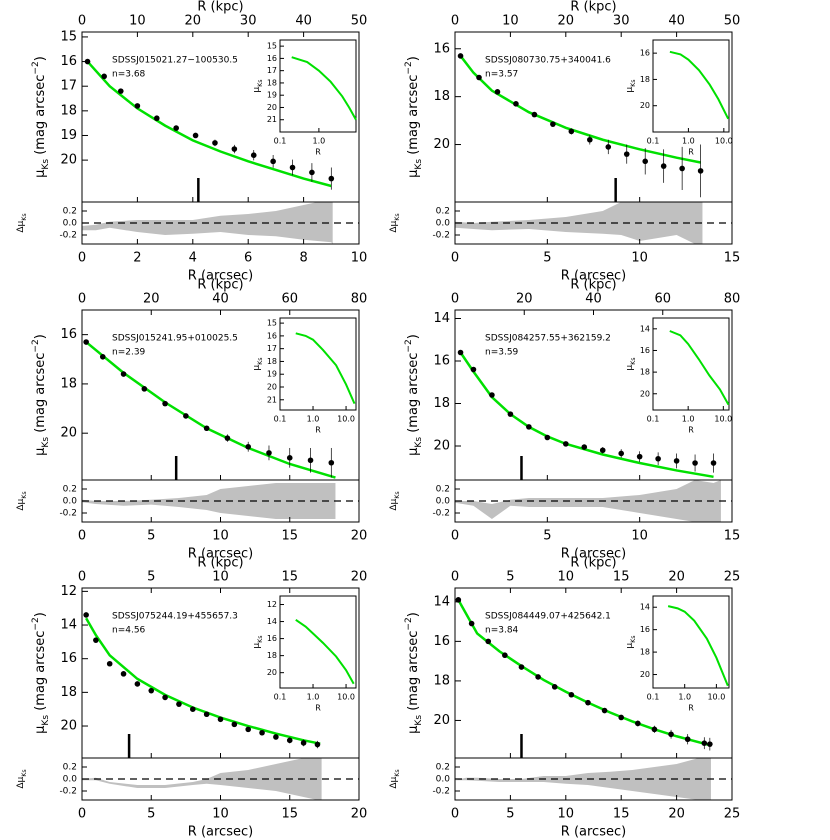  I want to click on x2-tick-label: 5, so click(510, 577).